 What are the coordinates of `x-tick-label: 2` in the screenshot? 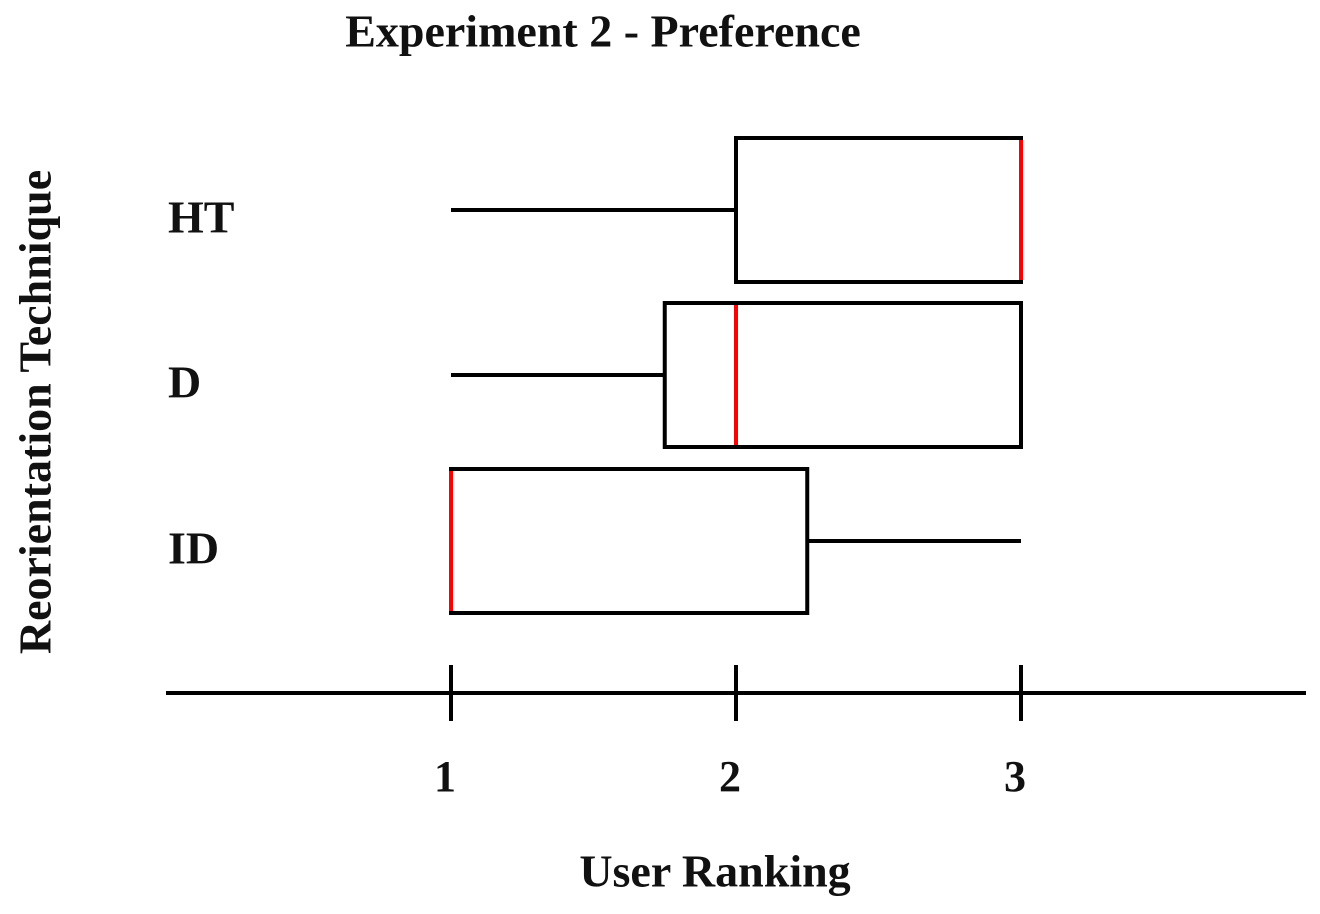 It's located at (730, 776).